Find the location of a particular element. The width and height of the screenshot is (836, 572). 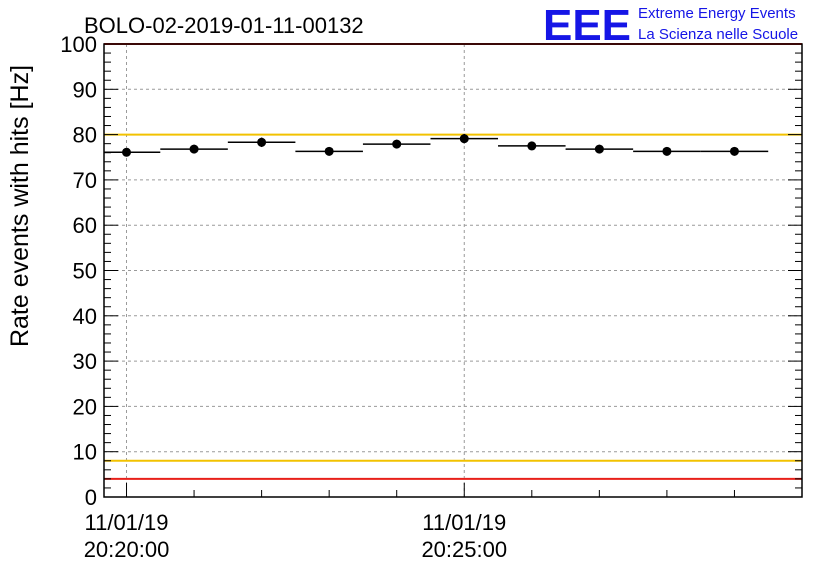

y-tick-label: 30 is located at coordinates (85, 361).